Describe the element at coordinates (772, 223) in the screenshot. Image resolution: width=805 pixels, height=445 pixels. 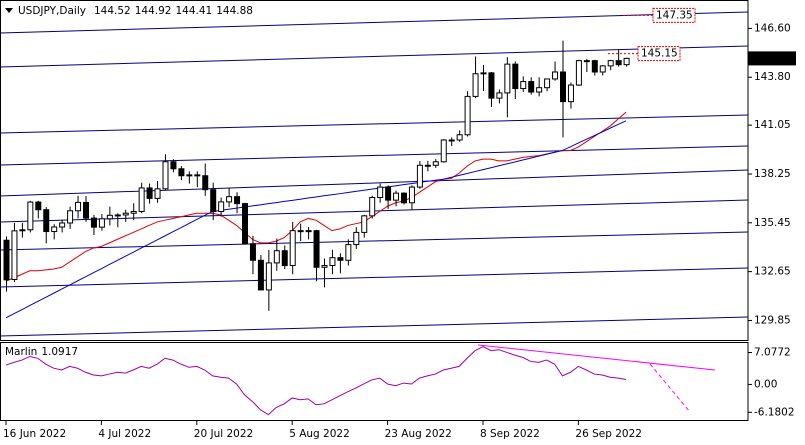
I see `y-tick-label: 135.45` at that location.